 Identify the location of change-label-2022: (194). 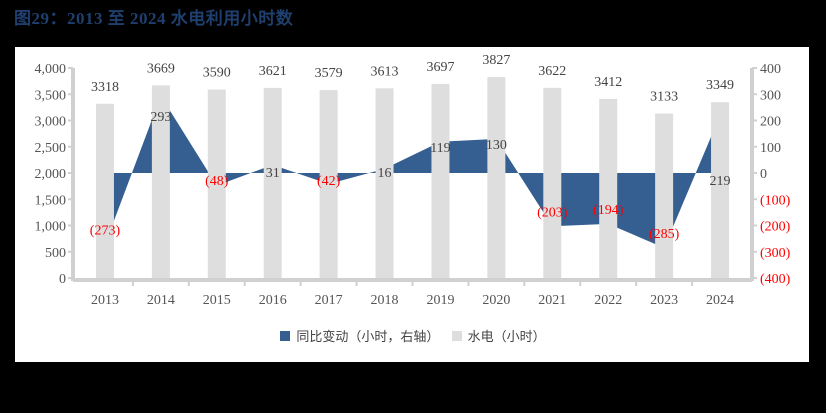
(608, 210).